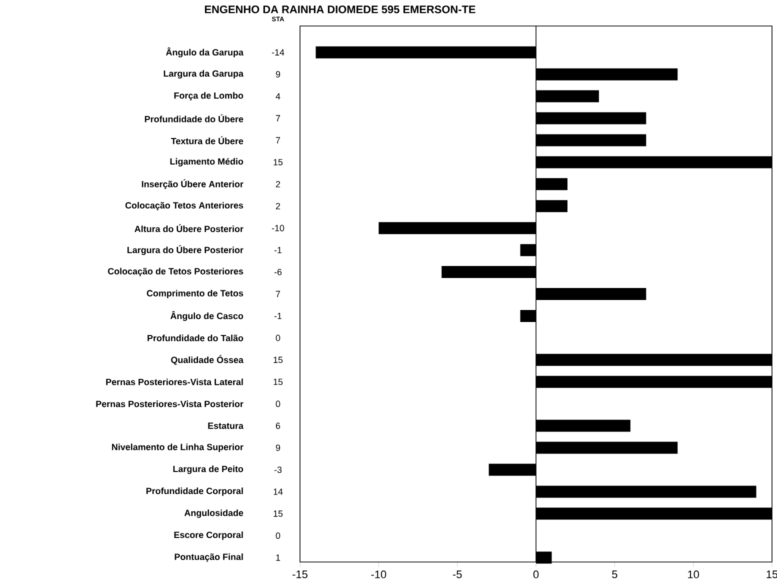 The width and height of the screenshot is (777, 587). What do you see at coordinates (693, 574) in the screenshot?
I see `x-tick-label: 10` at bounding box center [693, 574].